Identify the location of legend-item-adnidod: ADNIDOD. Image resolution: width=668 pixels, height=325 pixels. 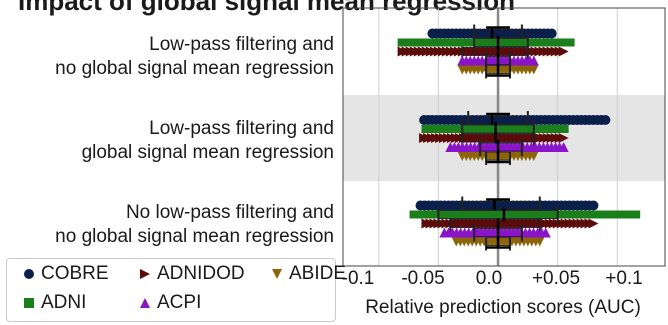
(191, 274).